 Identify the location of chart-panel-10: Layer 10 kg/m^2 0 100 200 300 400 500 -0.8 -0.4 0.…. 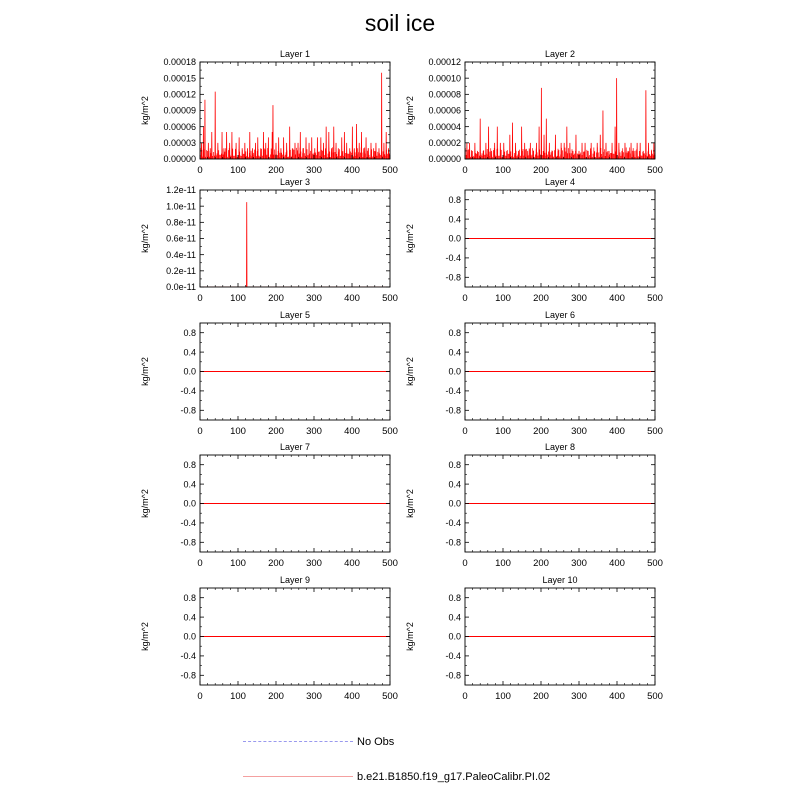
(534, 638).